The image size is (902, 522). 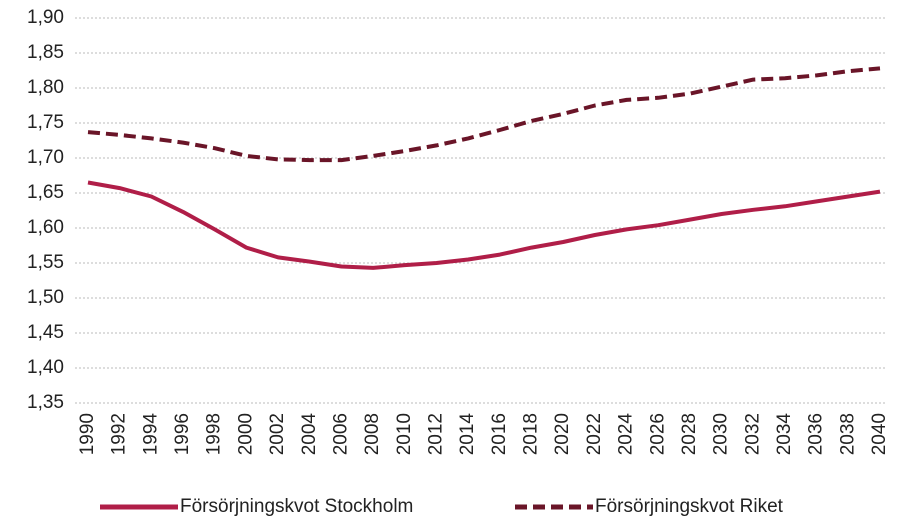 I want to click on x-tick-label: 2006, so click(x=340, y=434).